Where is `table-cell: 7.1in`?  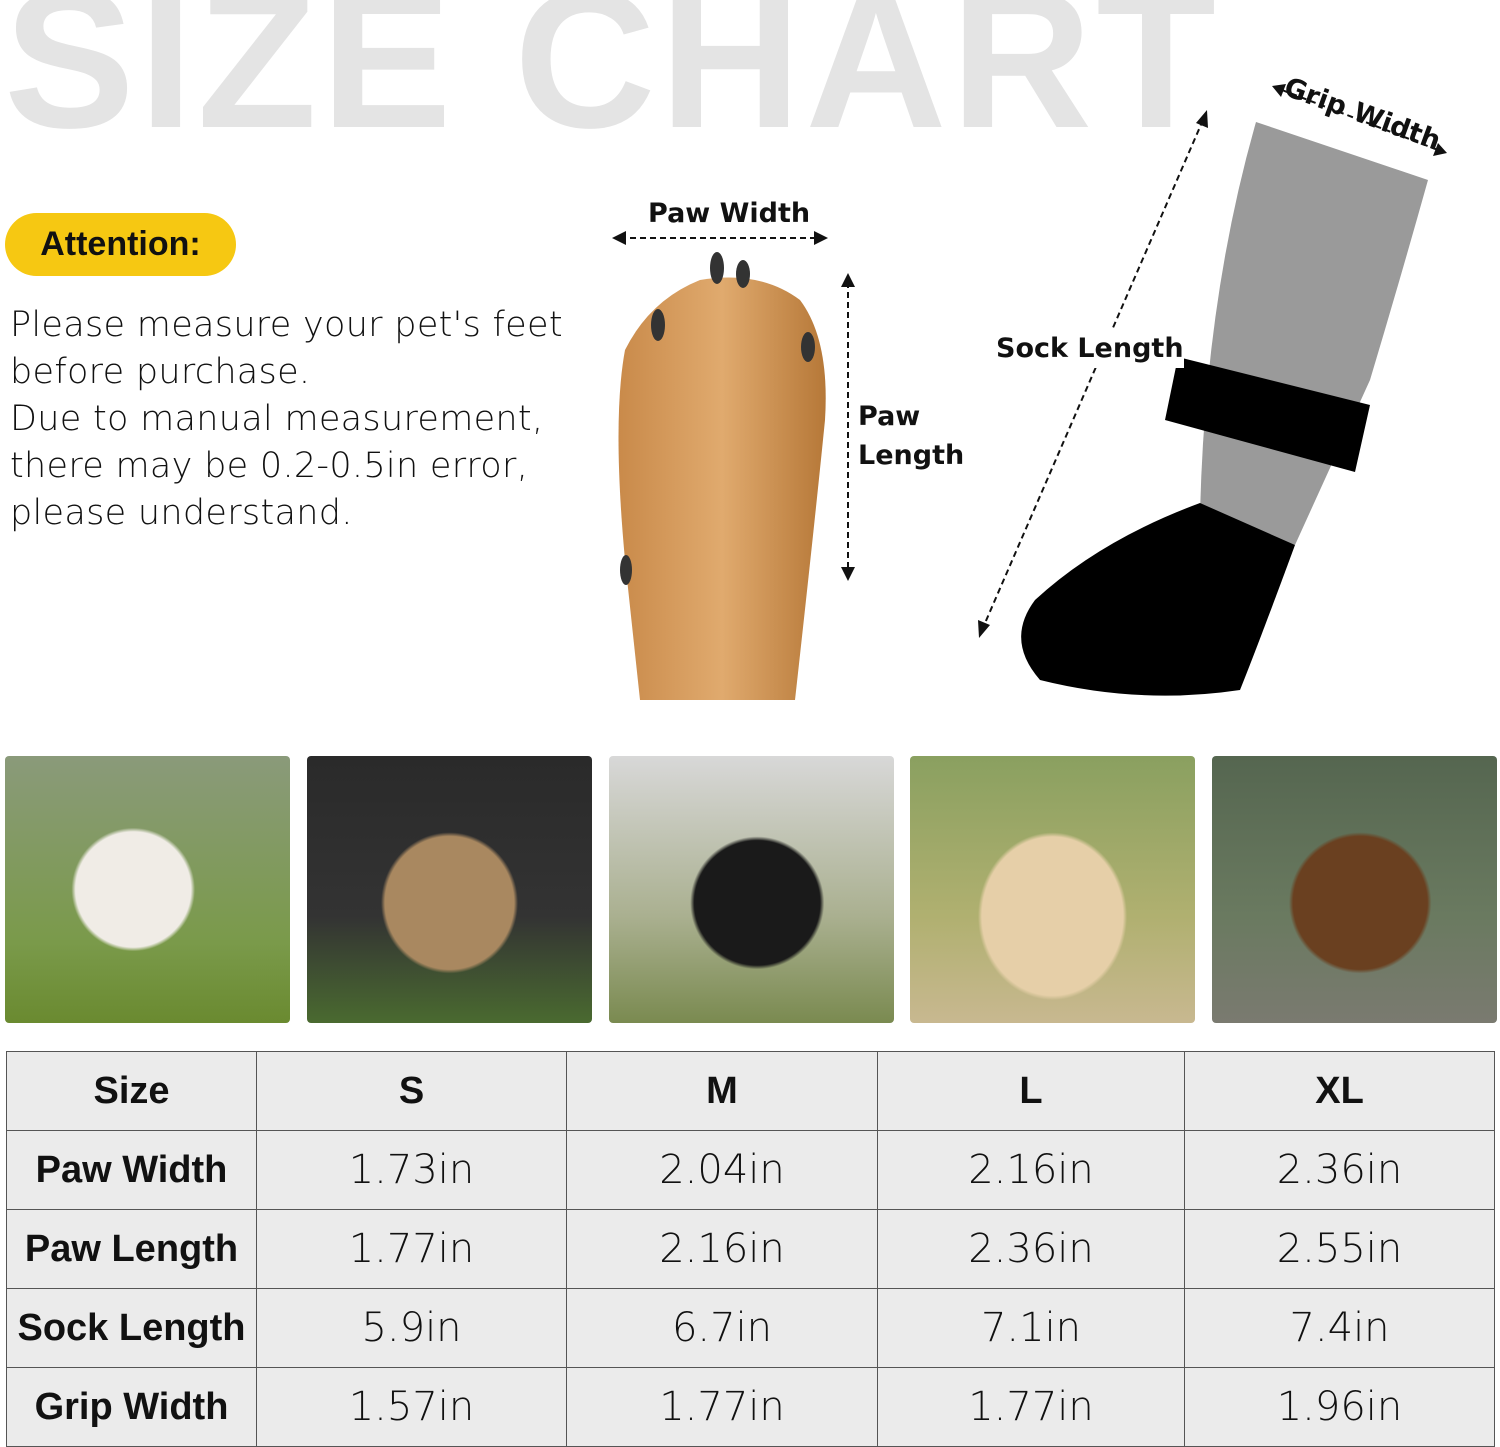
table-cell: 7.1in is located at coordinates (1031, 1328).